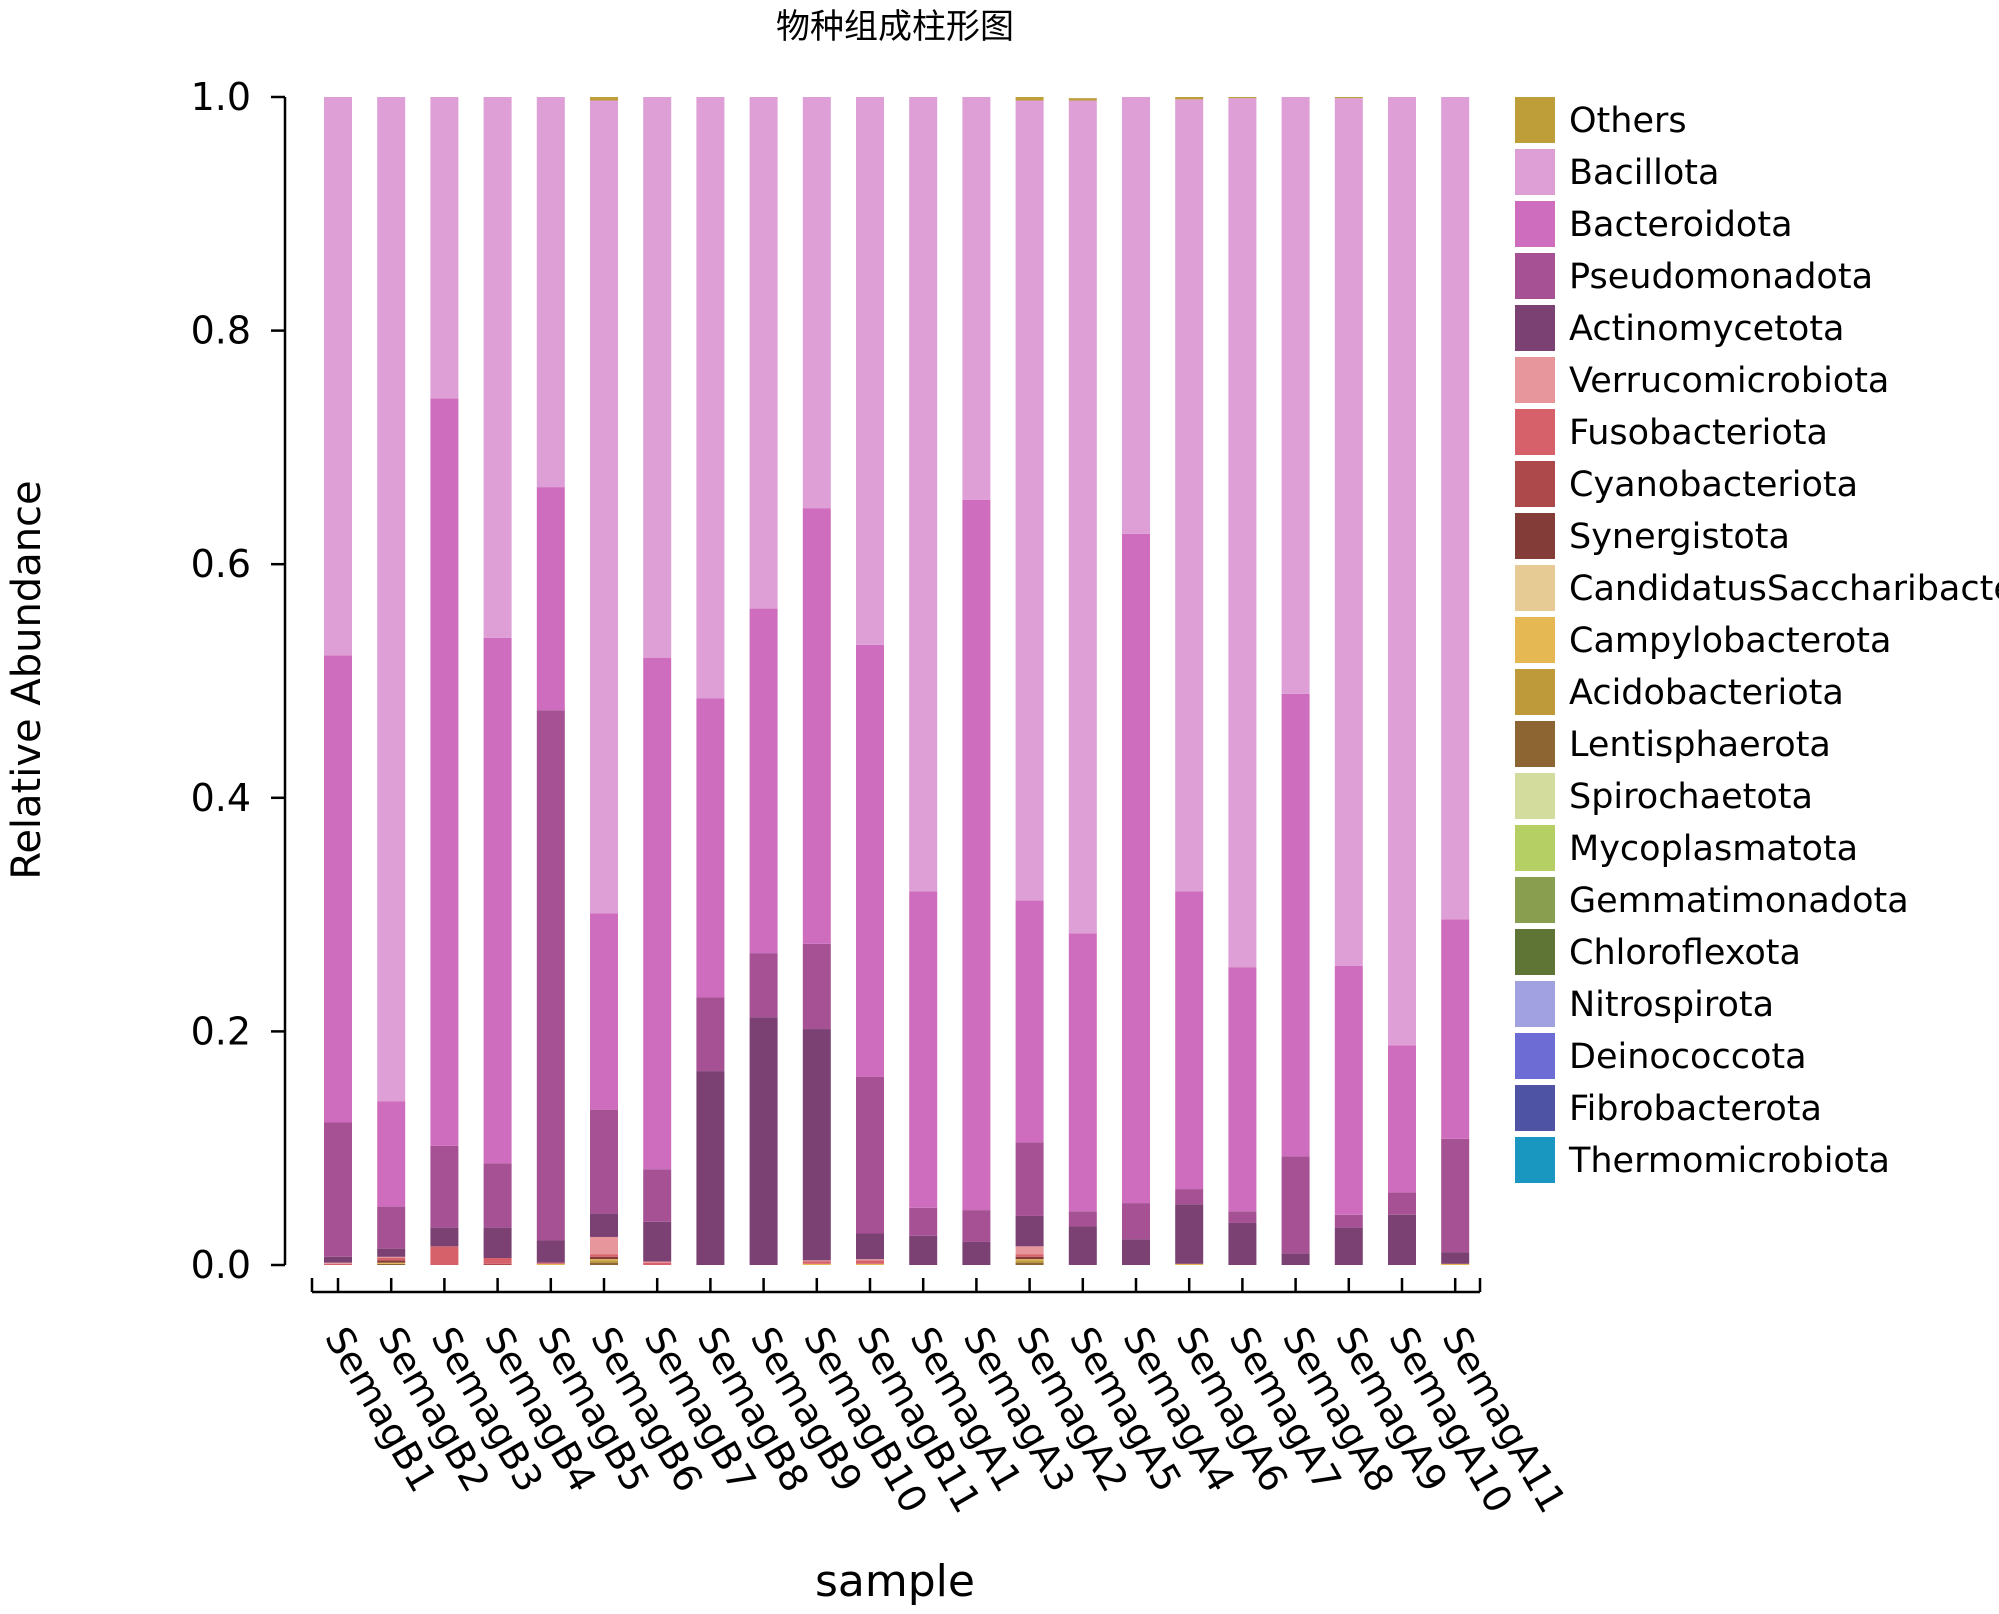 This screenshot has width=1999, height=1614. What do you see at coordinates (1455, 1258) in the screenshot?
I see `bar-segment-semaga11-actinomycetota` at bounding box center [1455, 1258].